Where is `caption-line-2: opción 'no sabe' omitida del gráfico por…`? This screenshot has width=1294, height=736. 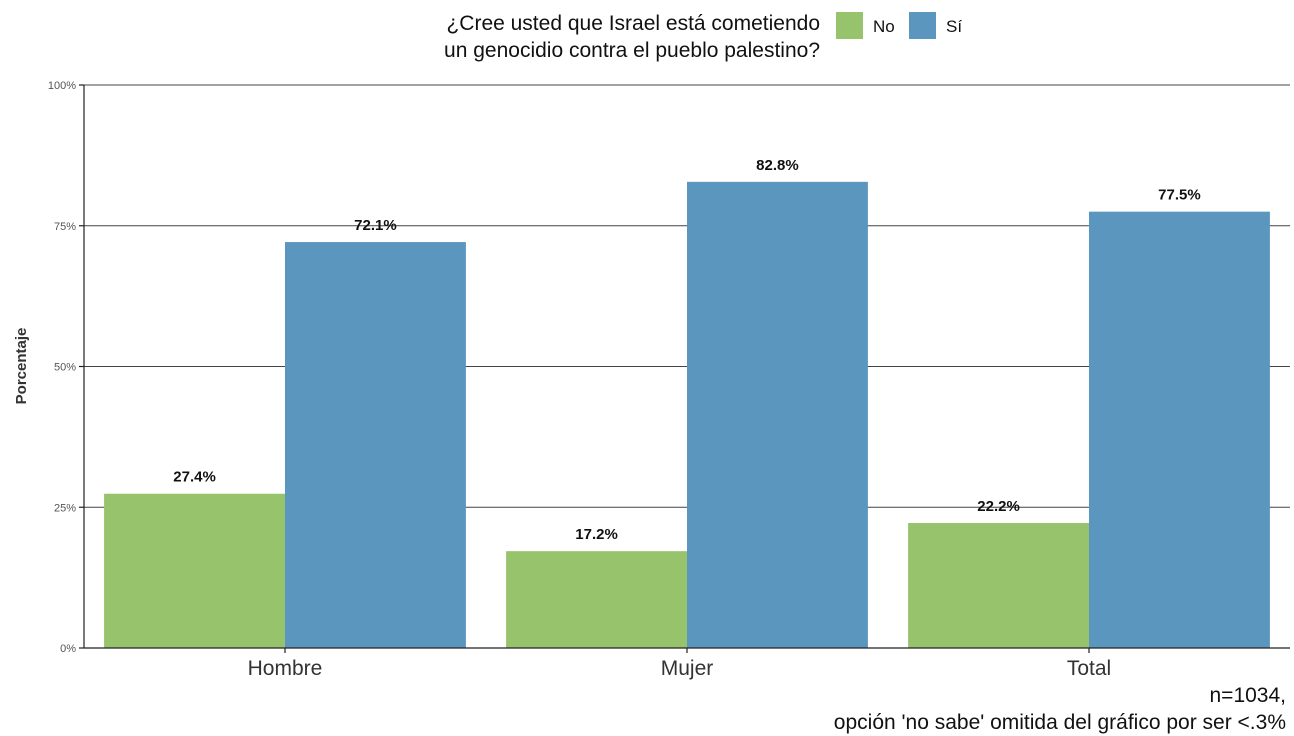 caption-line-2: opción 'no sabe' omitida del gráfico por… is located at coordinates (1060, 722).